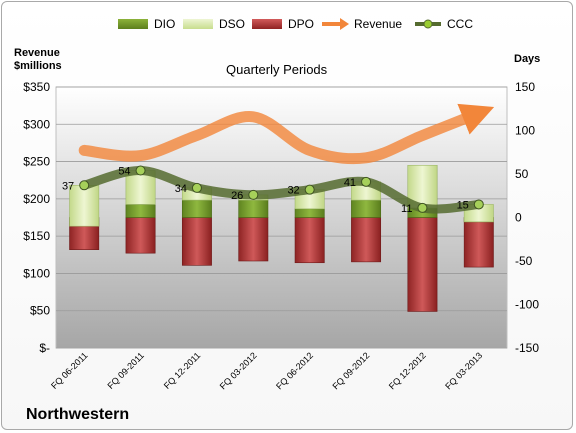  Describe the element at coordinates (525, 131) in the screenshot. I see `right-tick-label: 100` at that location.